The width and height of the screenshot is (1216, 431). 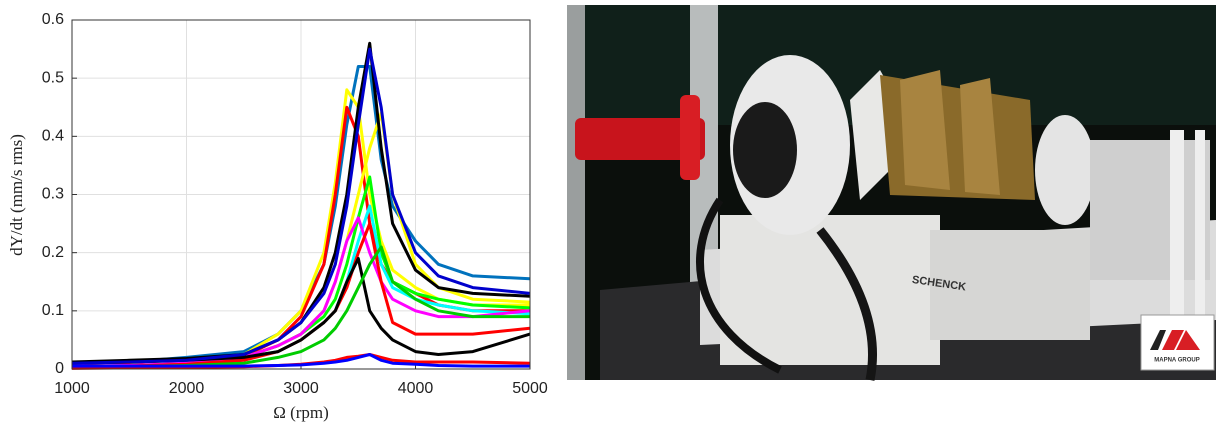 I want to click on y-tick-label: 0.4, so click(x=53, y=136).